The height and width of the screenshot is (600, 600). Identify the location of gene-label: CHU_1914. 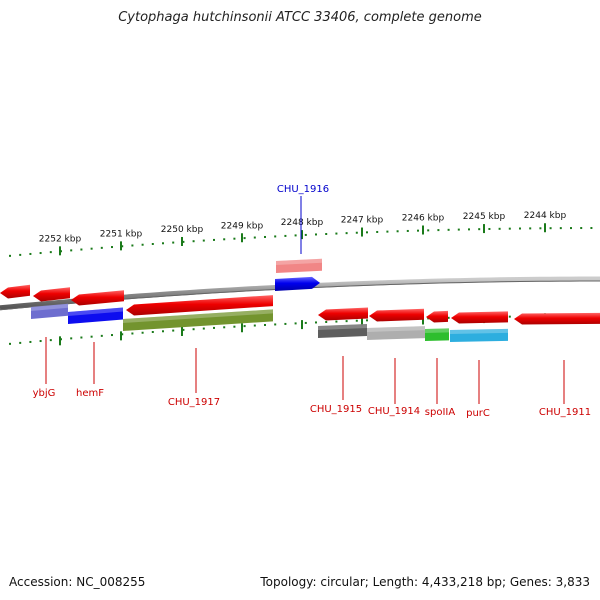
(394, 411).